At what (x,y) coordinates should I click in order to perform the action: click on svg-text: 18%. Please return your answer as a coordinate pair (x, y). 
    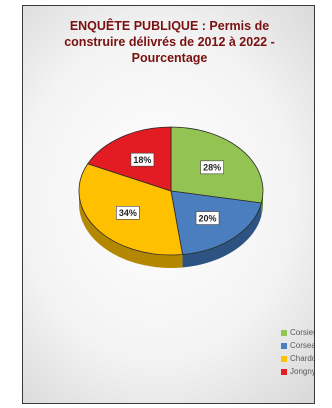
    Looking at the image, I should click on (142, 160).